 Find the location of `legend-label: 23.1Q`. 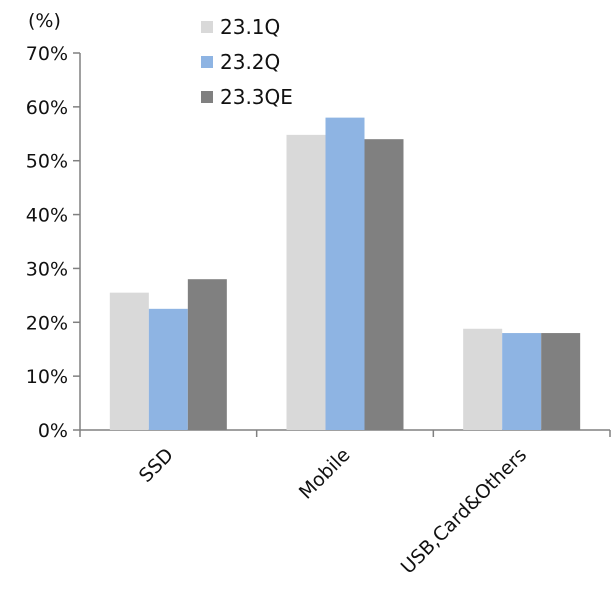

legend-label: 23.1Q is located at coordinates (250, 27).